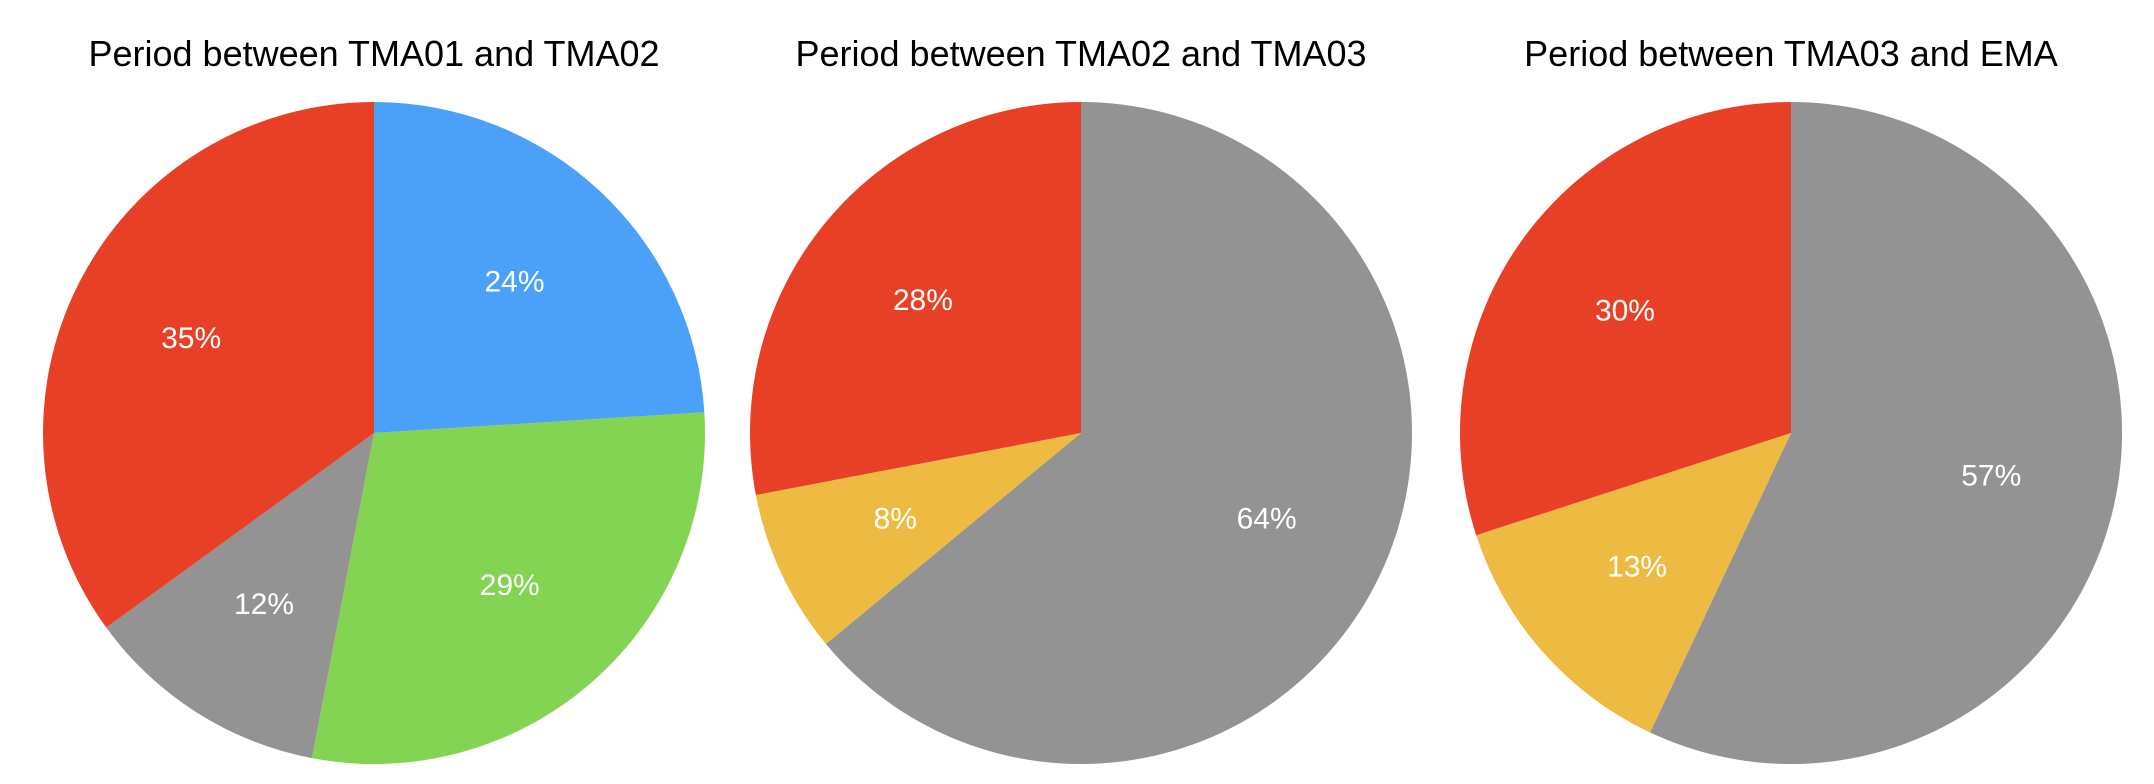 Image resolution: width=2154 pixels, height=784 pixels. Describe the element at coordinates (1791, 53) in the screenshot. I see `chart-title: Period between TMA03 and EMA` at that location.